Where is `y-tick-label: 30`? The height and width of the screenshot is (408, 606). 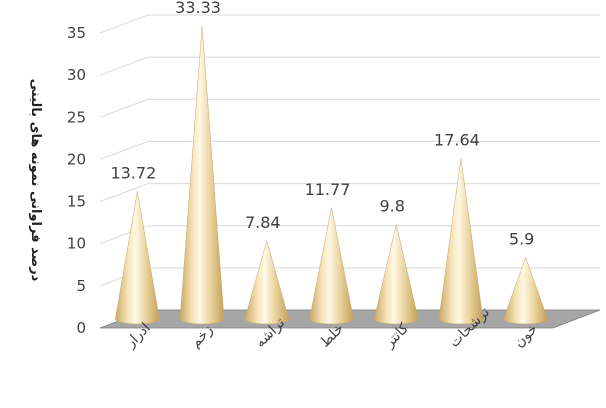
y-tick-label: 30 is located at coordinates (76, 75).